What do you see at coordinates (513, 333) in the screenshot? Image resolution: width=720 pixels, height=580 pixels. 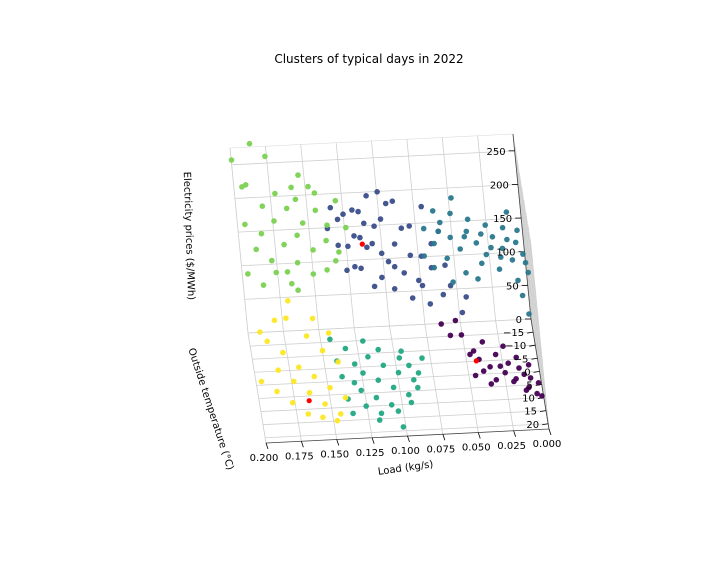 I see `y-tick-label: −15` at bounding box center [513, 333].